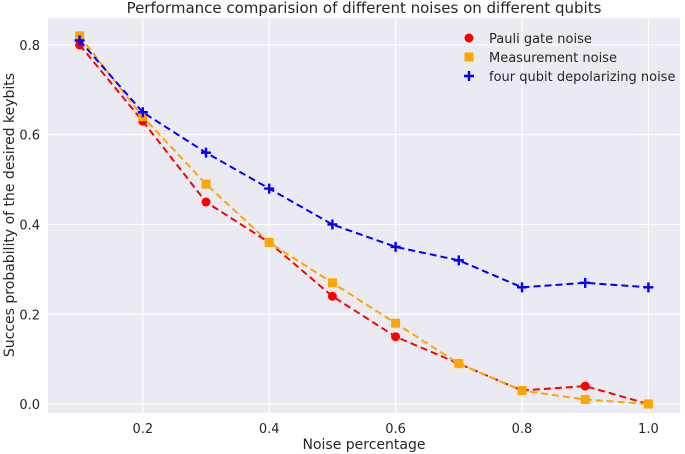  I want to click on x-tick-label: 0.6, so click(395, 429).